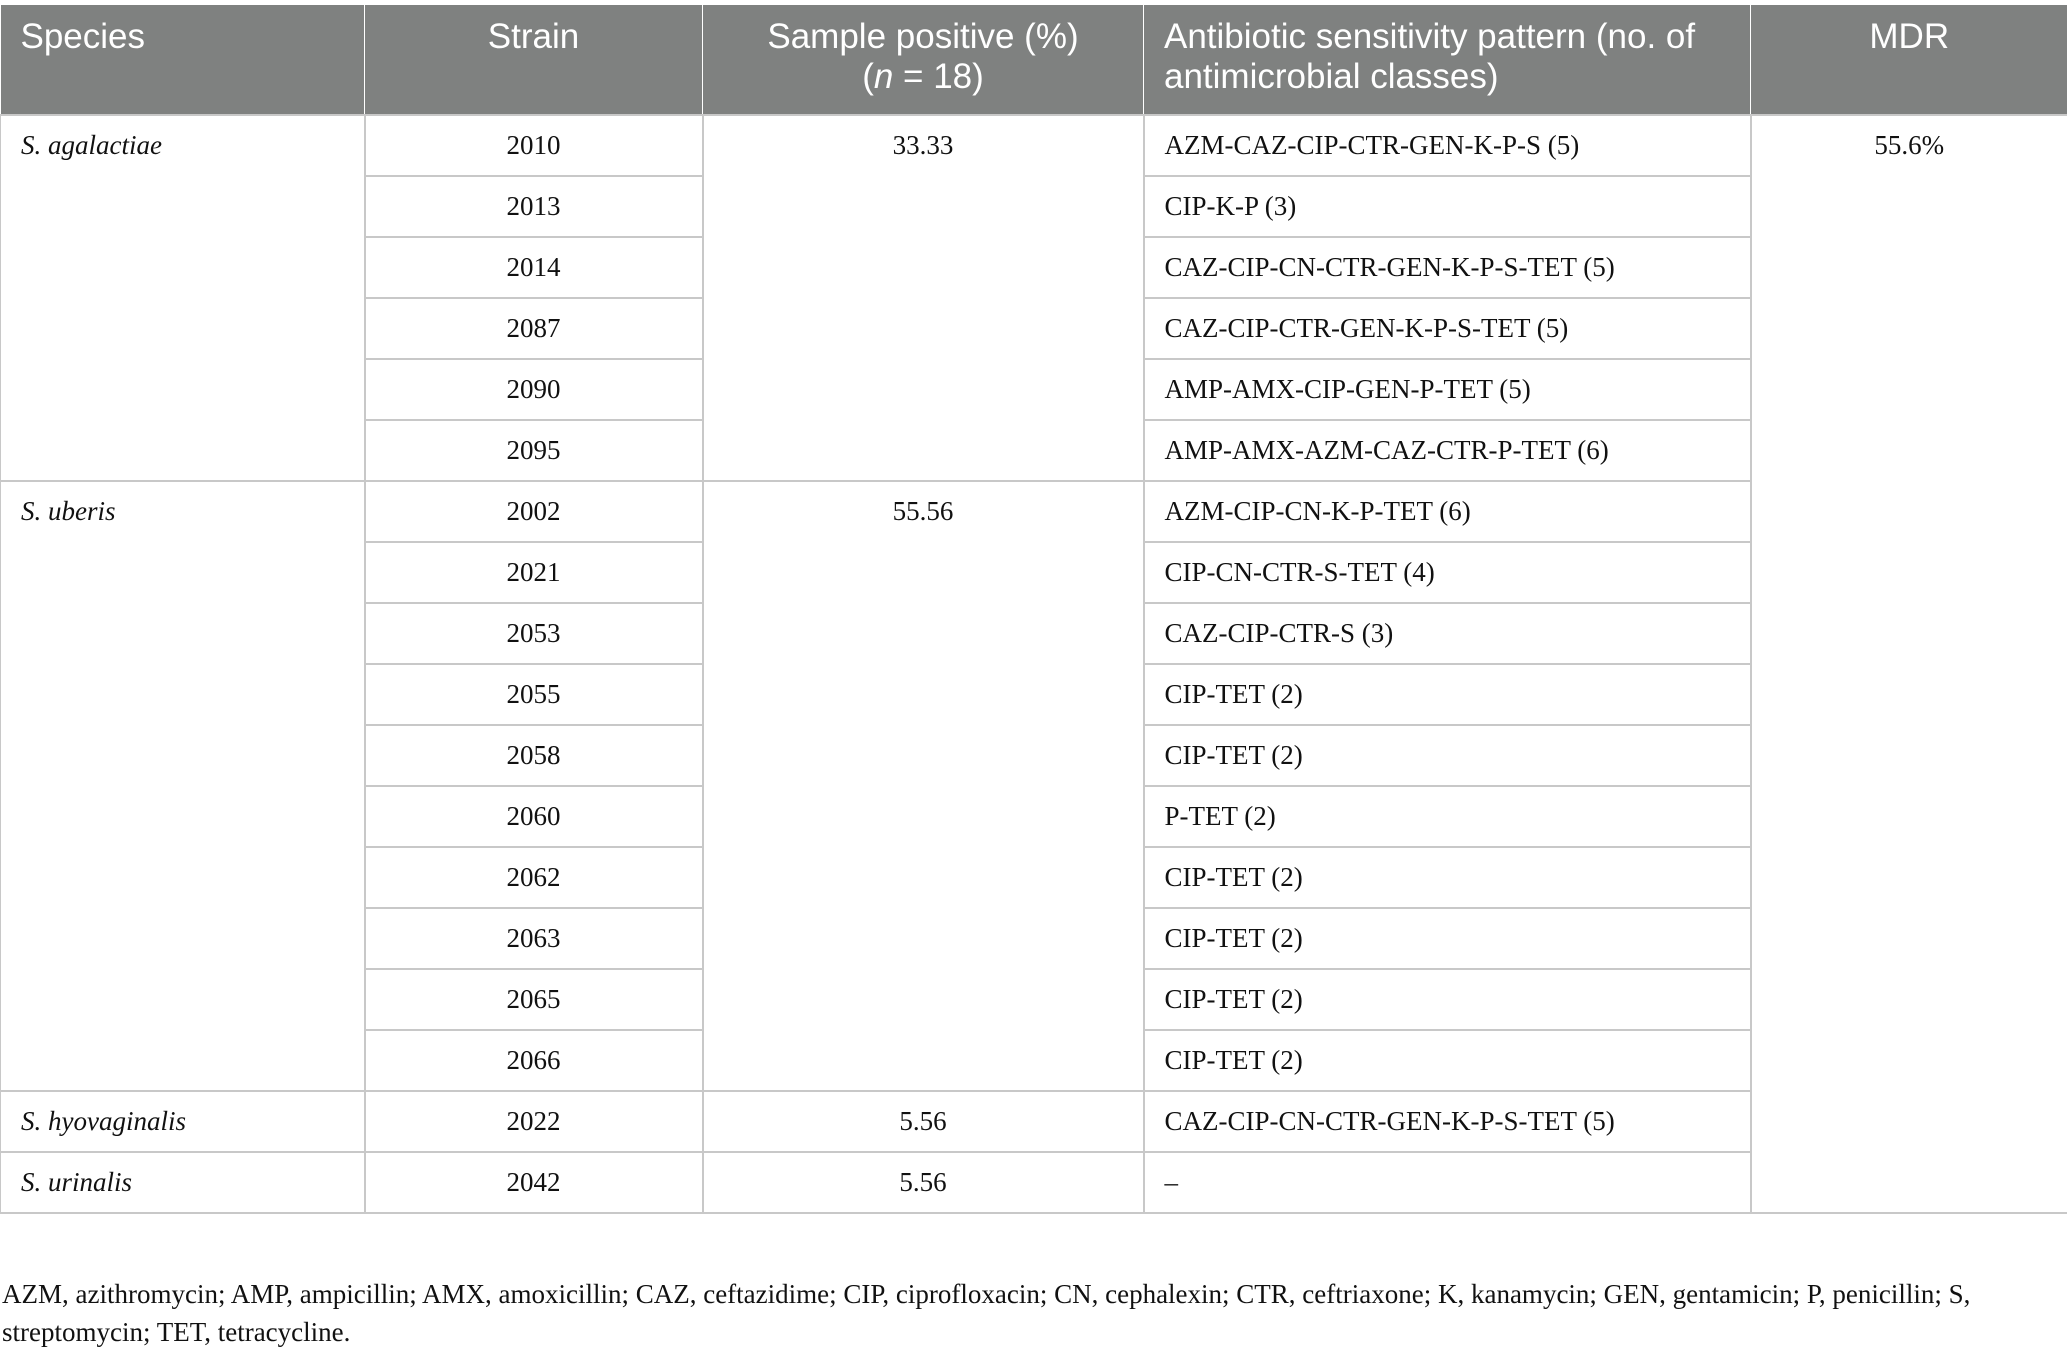  I want to click on table-row: 2058 CIP-TET (2), so click(1034, 755).